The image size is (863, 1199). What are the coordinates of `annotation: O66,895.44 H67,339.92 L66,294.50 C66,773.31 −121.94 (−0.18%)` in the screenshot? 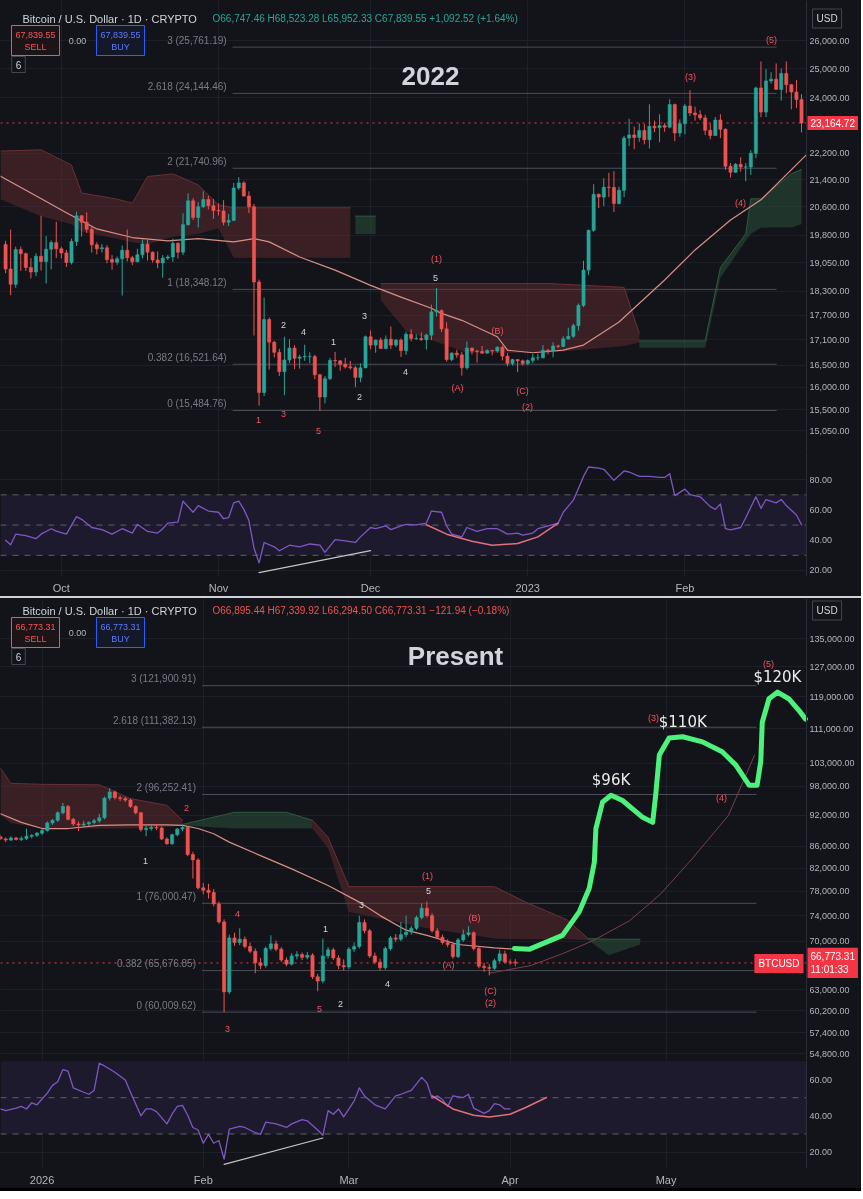 It's located at (361, 610).